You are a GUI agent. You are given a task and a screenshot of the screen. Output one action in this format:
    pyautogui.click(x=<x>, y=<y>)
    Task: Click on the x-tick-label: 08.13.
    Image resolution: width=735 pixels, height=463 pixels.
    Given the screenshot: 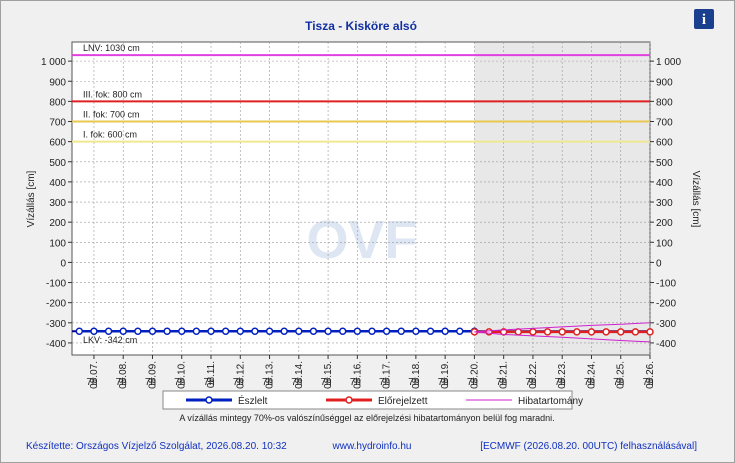 What is the action you would take?
    pyautogui.click(x=270, y=375)
    